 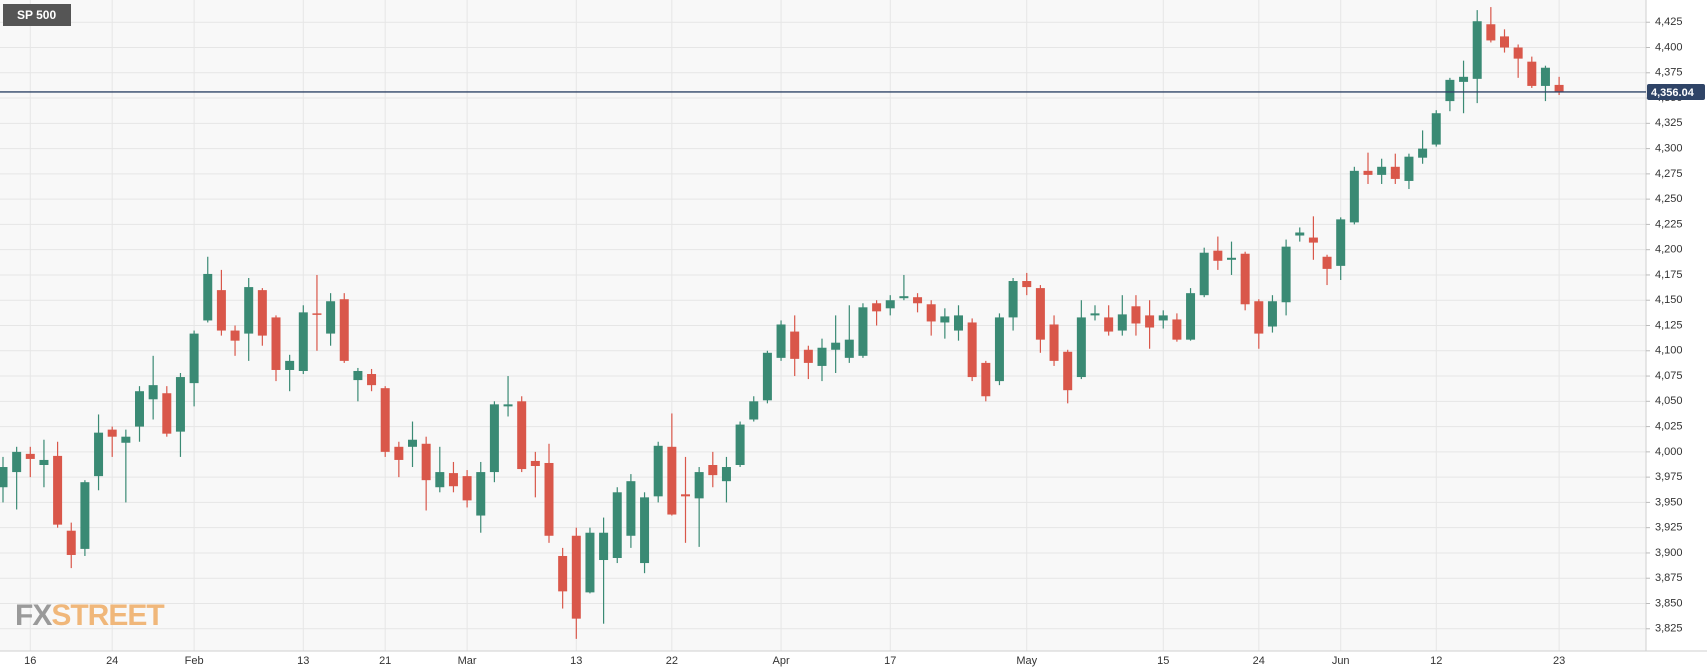 I want to click on x-tick-label: 13, so click(x=576, y=661).